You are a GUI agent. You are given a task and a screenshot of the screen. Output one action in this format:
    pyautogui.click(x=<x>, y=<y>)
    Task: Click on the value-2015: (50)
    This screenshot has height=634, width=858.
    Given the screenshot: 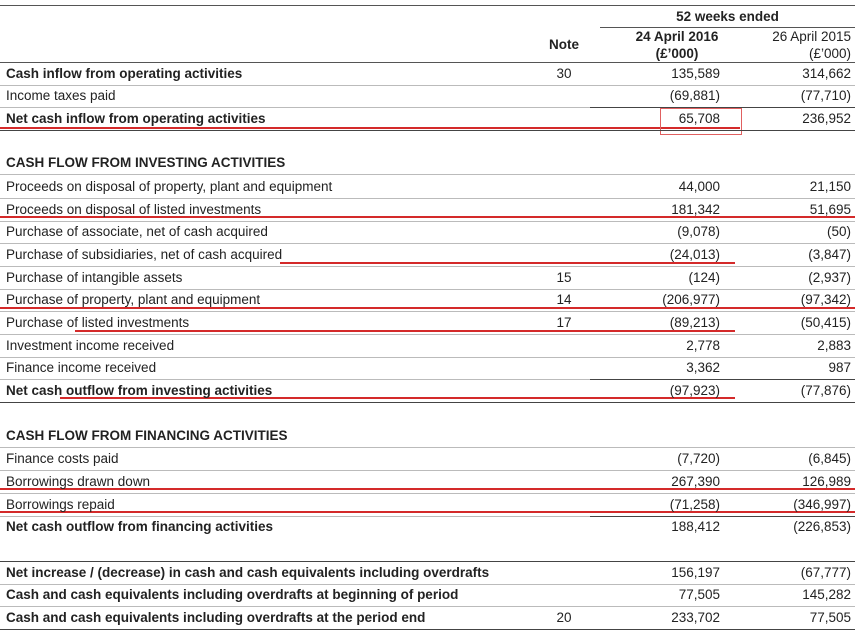 What is the action you would take?
    pyautogui.click(x=838, y=231)
    